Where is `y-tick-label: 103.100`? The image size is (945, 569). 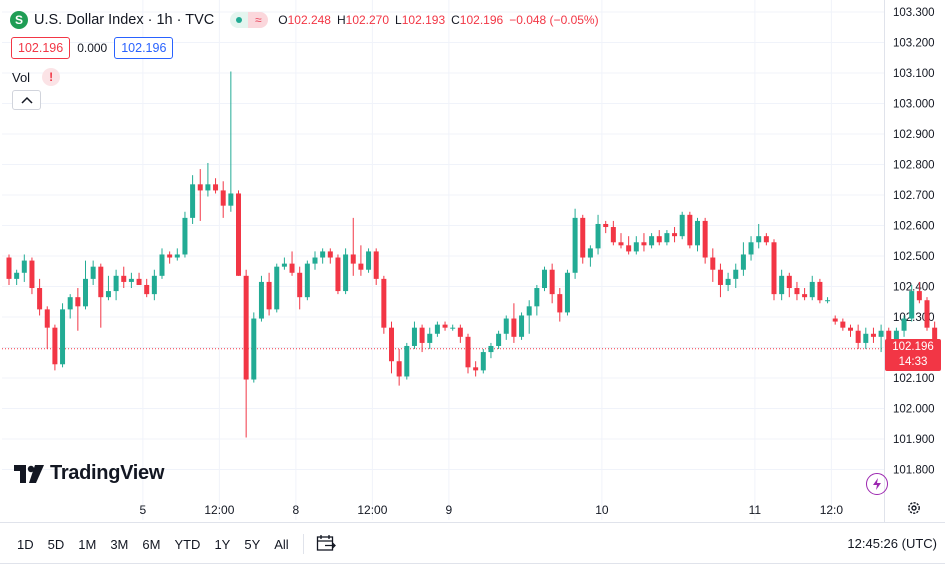
y-tick-label: 103.100 is located at coordinates (914, 74).